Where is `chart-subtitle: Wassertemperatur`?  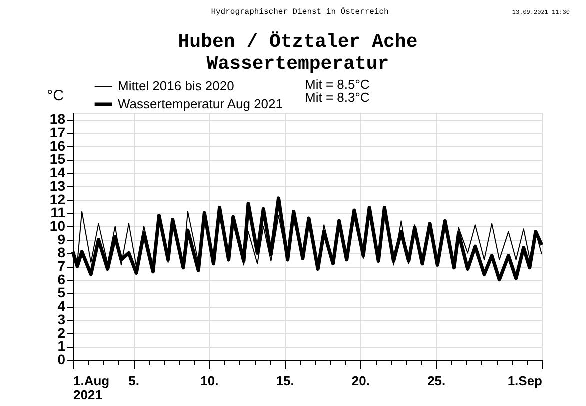
chart-subtitle: Wassertemperatur is located at coordinates (298, 64).